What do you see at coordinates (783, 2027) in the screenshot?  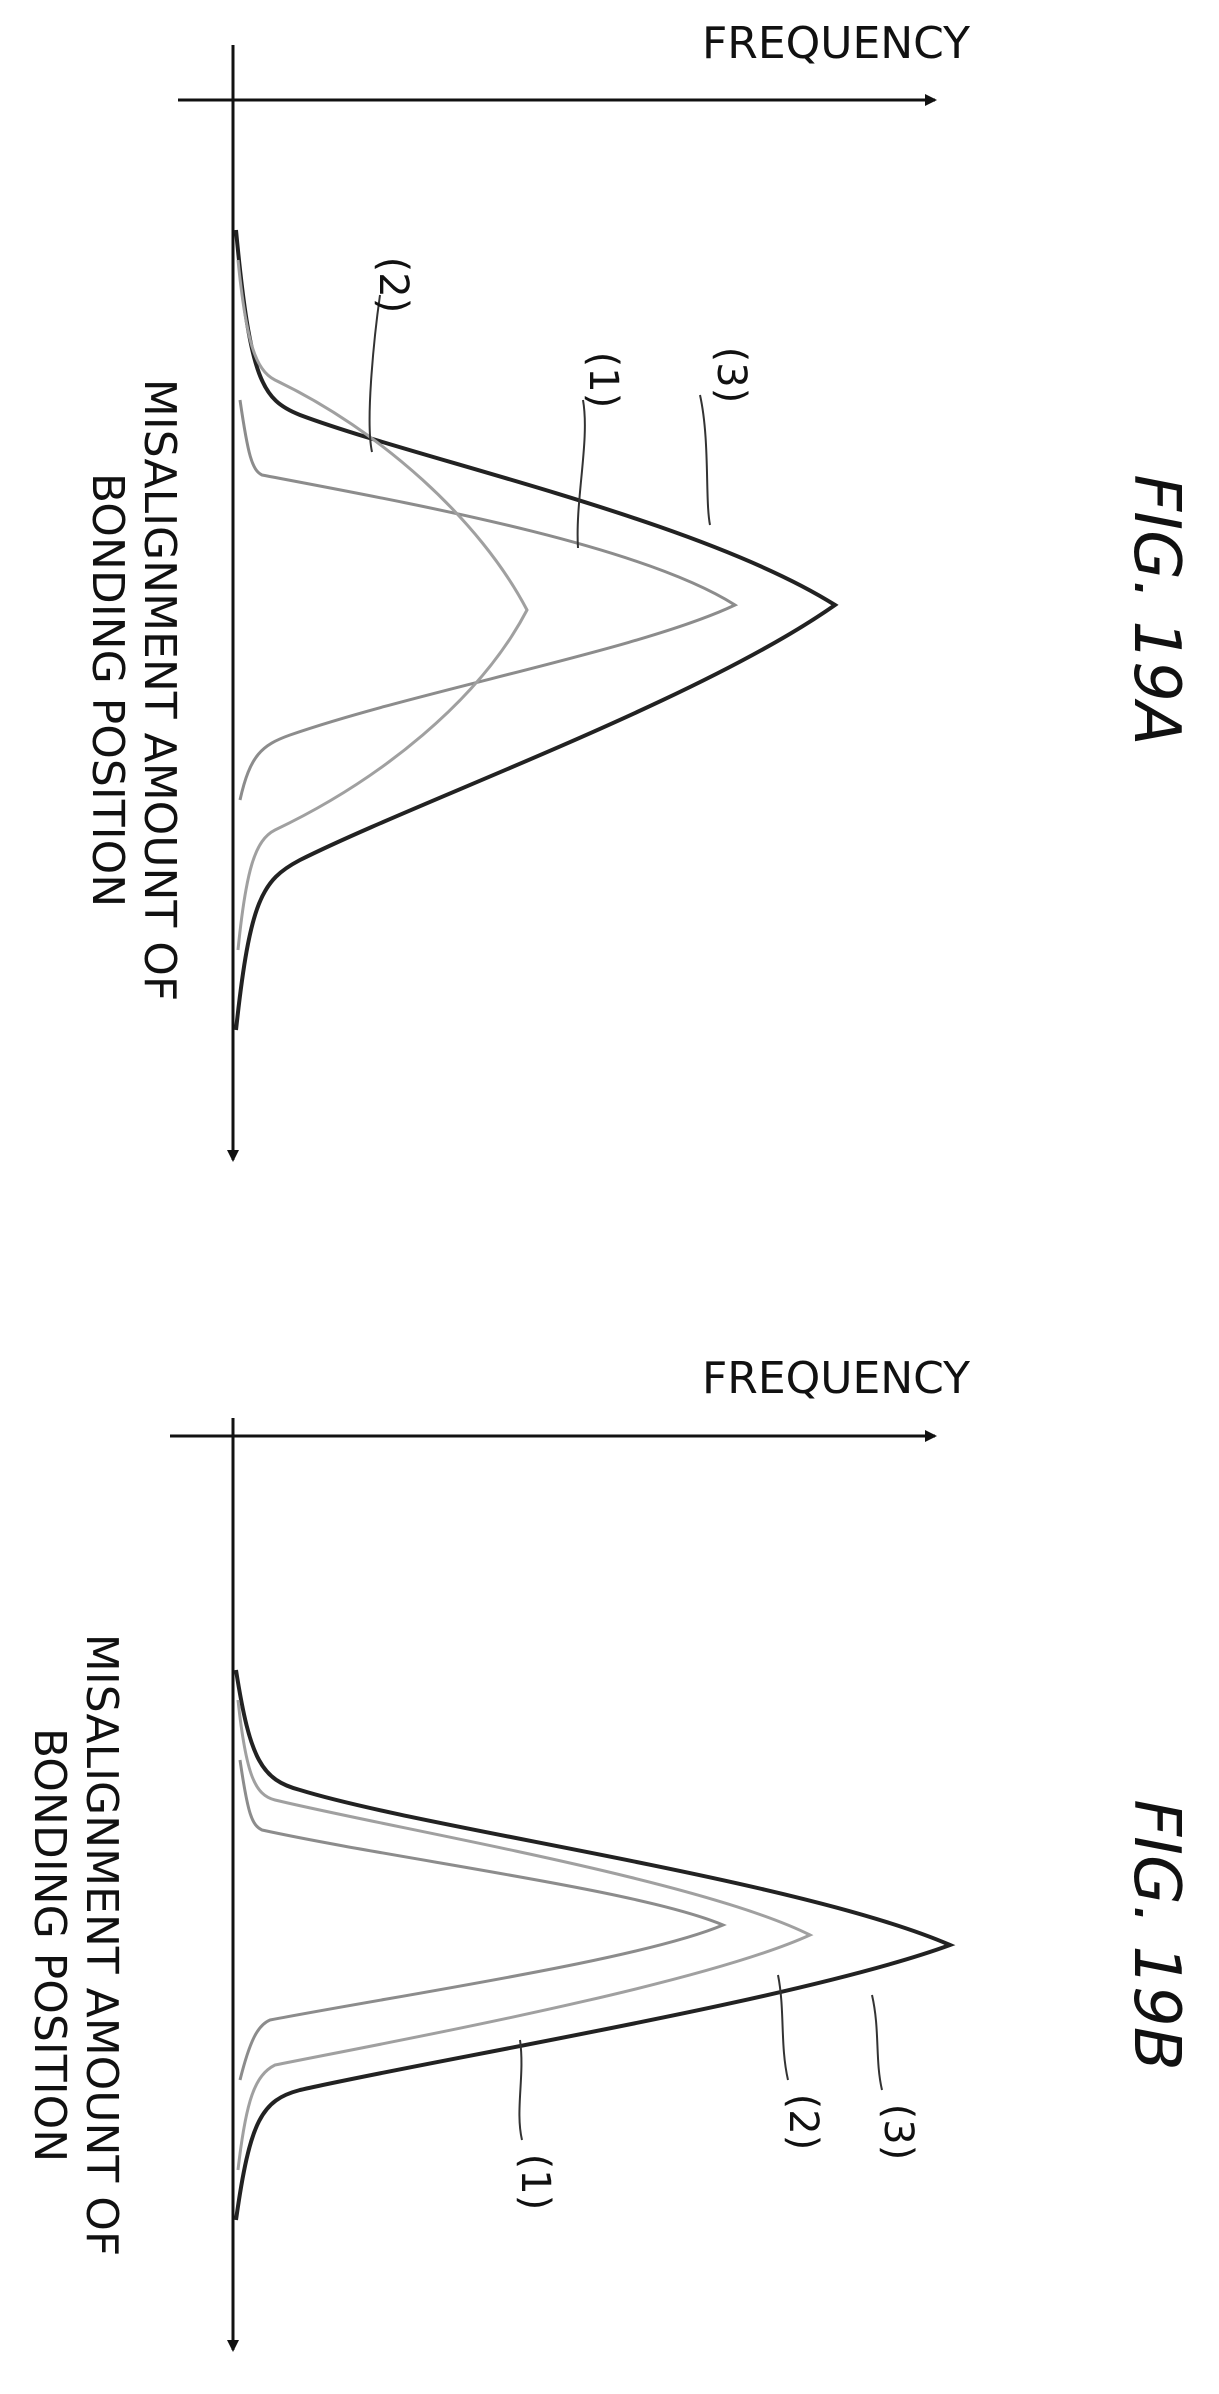 I see `leader-2-b` at bounding box center [783, 2027].